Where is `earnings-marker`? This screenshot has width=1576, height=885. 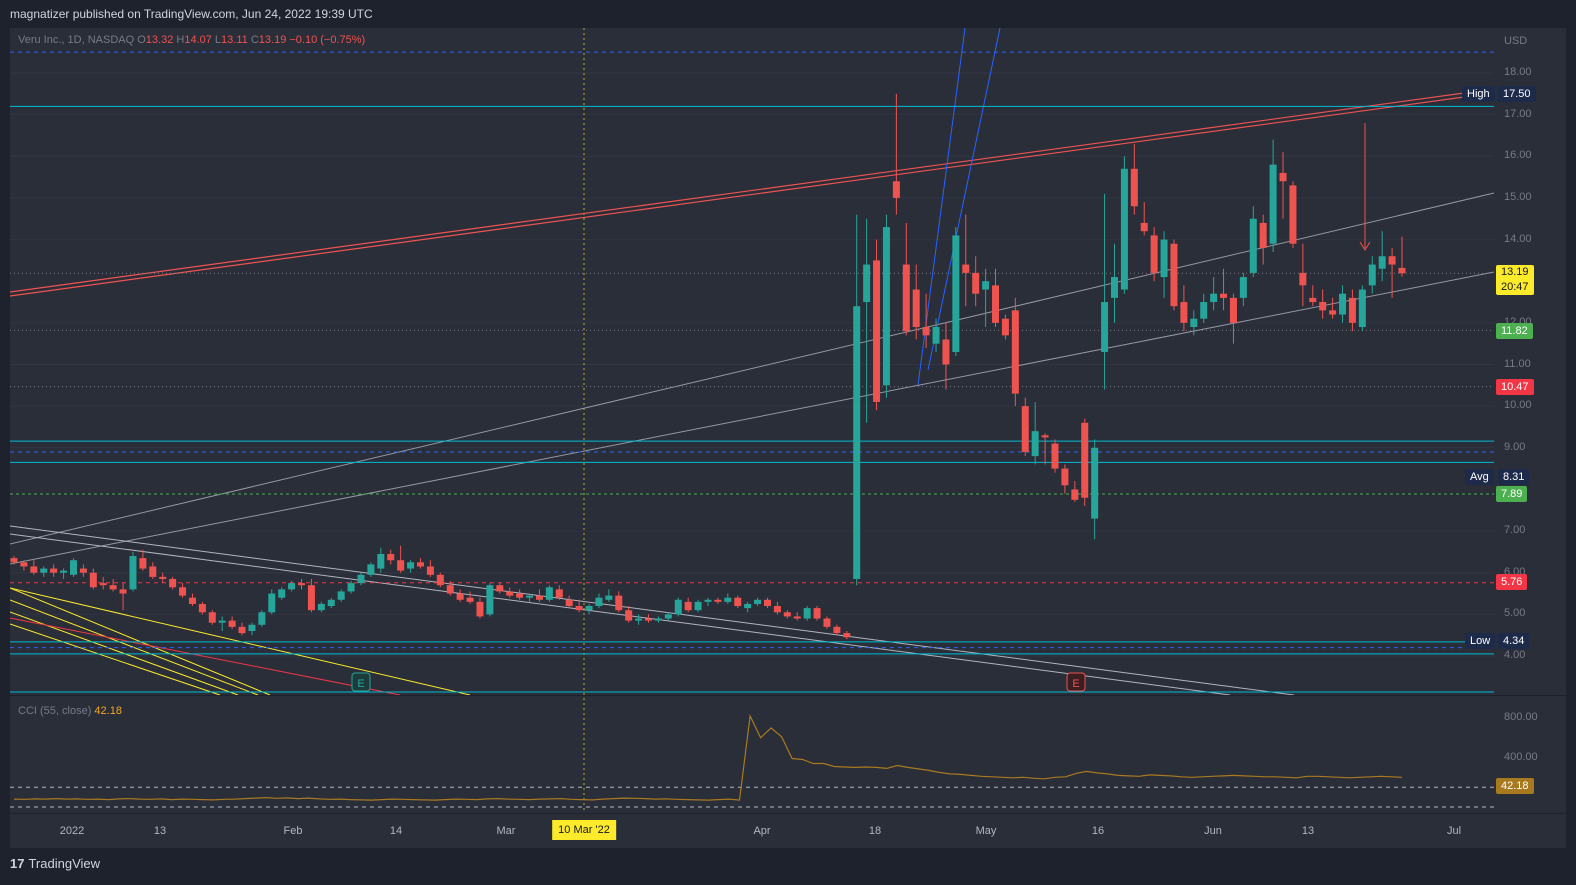 earnings-marker is located at coordinates (1076, 682).